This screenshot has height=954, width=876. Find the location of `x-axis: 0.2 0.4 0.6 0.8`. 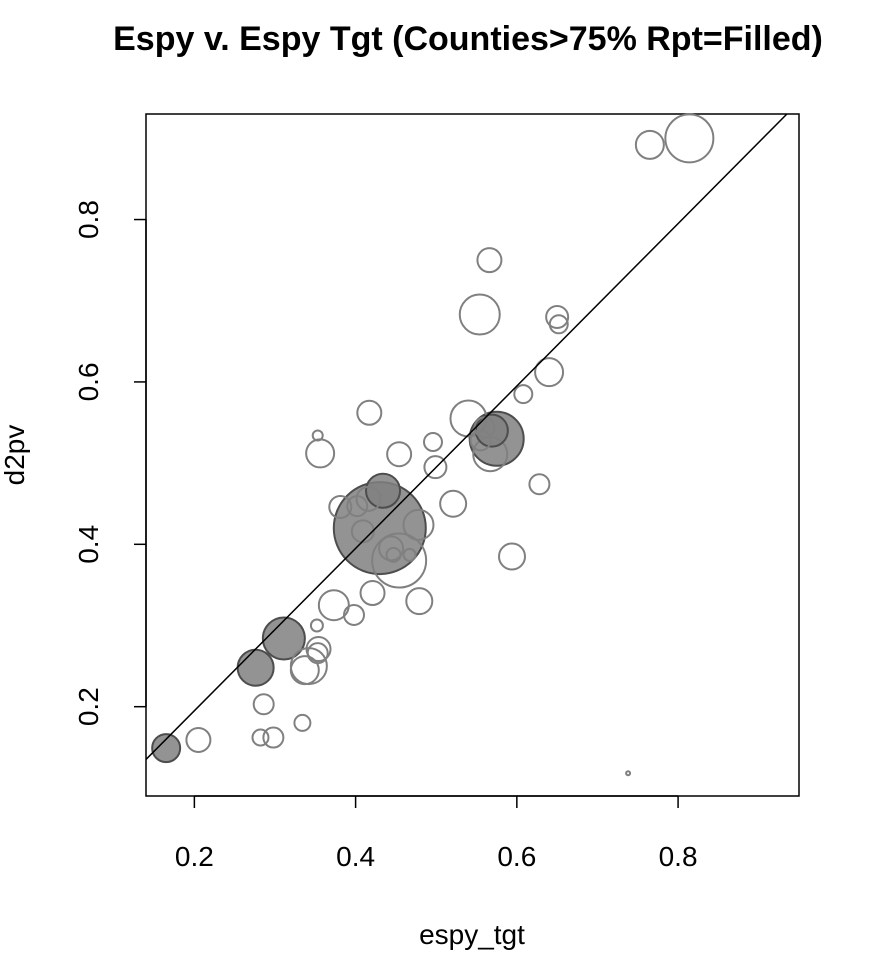

x-axis: 0.2 0.4 0.6 0.8 is located at coordinates (436, 833).